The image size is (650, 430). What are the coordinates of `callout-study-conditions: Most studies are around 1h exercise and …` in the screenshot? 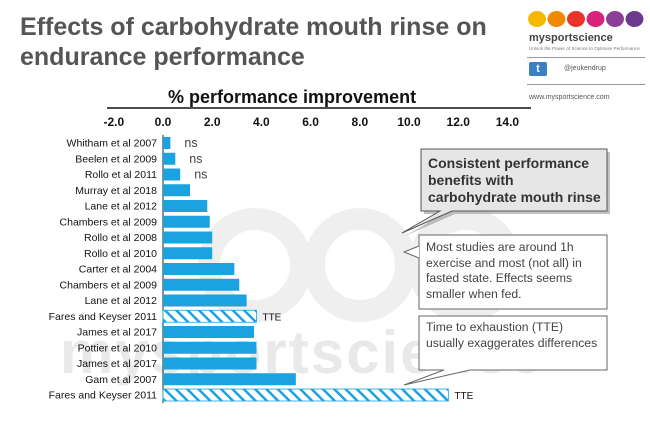 It's located at (514, 271).